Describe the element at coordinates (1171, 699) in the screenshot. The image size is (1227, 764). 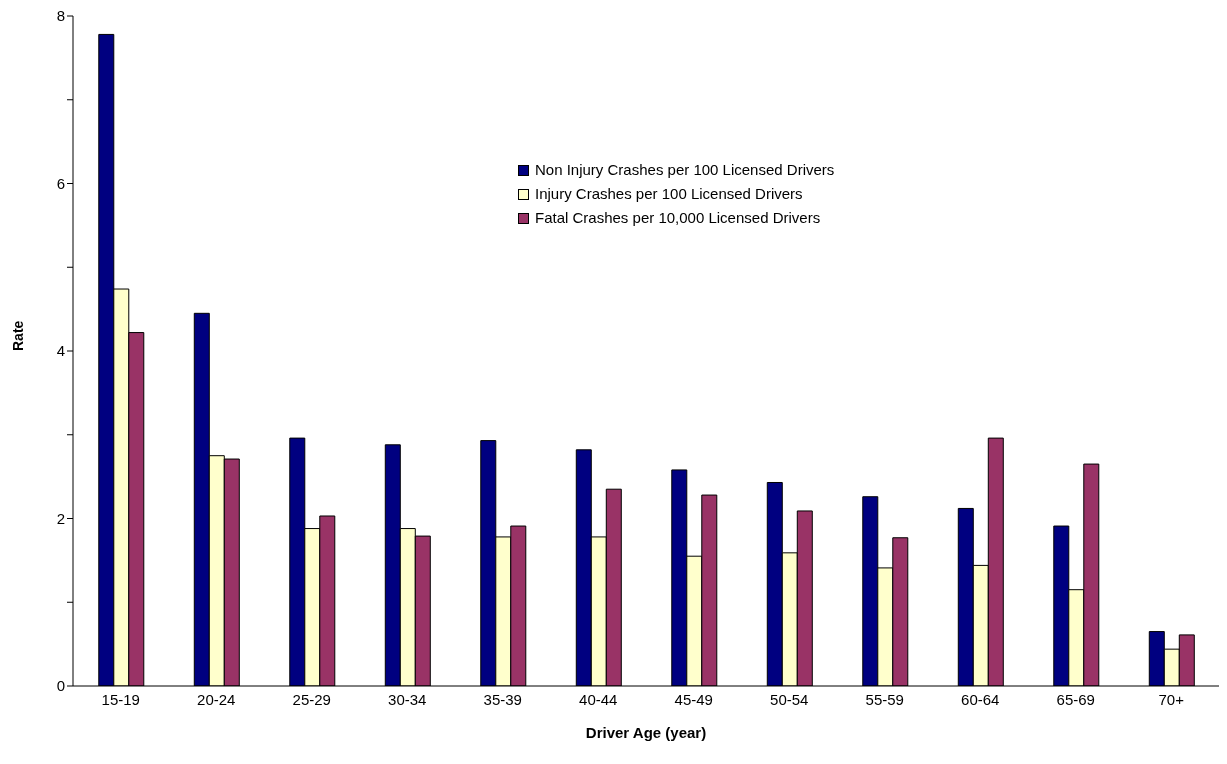
I see `x-tick-label: 70+` at that location.